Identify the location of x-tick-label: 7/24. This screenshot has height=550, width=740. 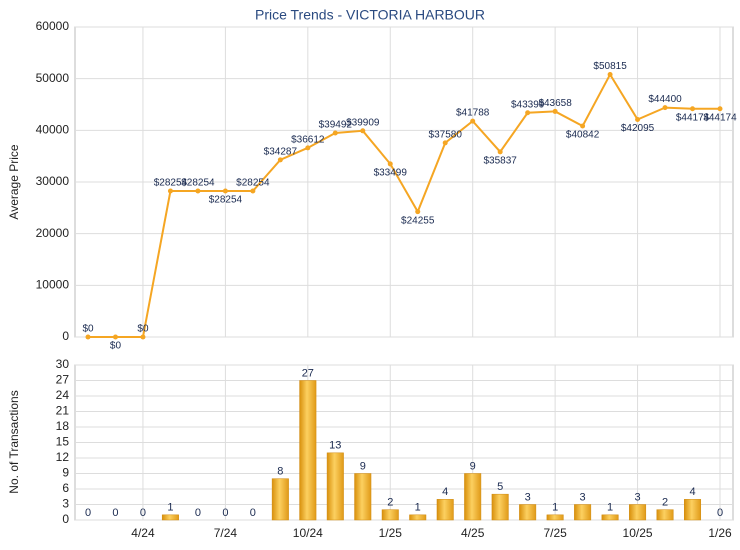
(226, 533).